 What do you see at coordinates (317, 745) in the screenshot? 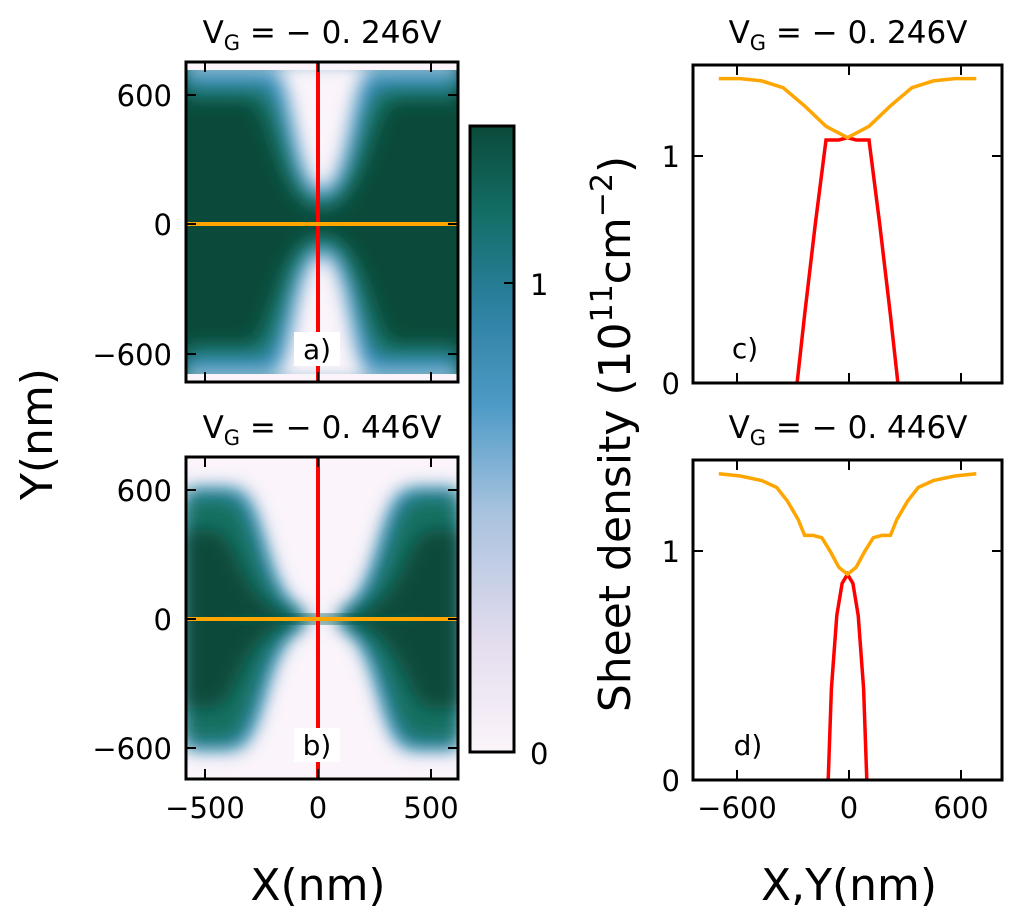
I see `panel-b-label: b)` at bounding box center [317, 745].